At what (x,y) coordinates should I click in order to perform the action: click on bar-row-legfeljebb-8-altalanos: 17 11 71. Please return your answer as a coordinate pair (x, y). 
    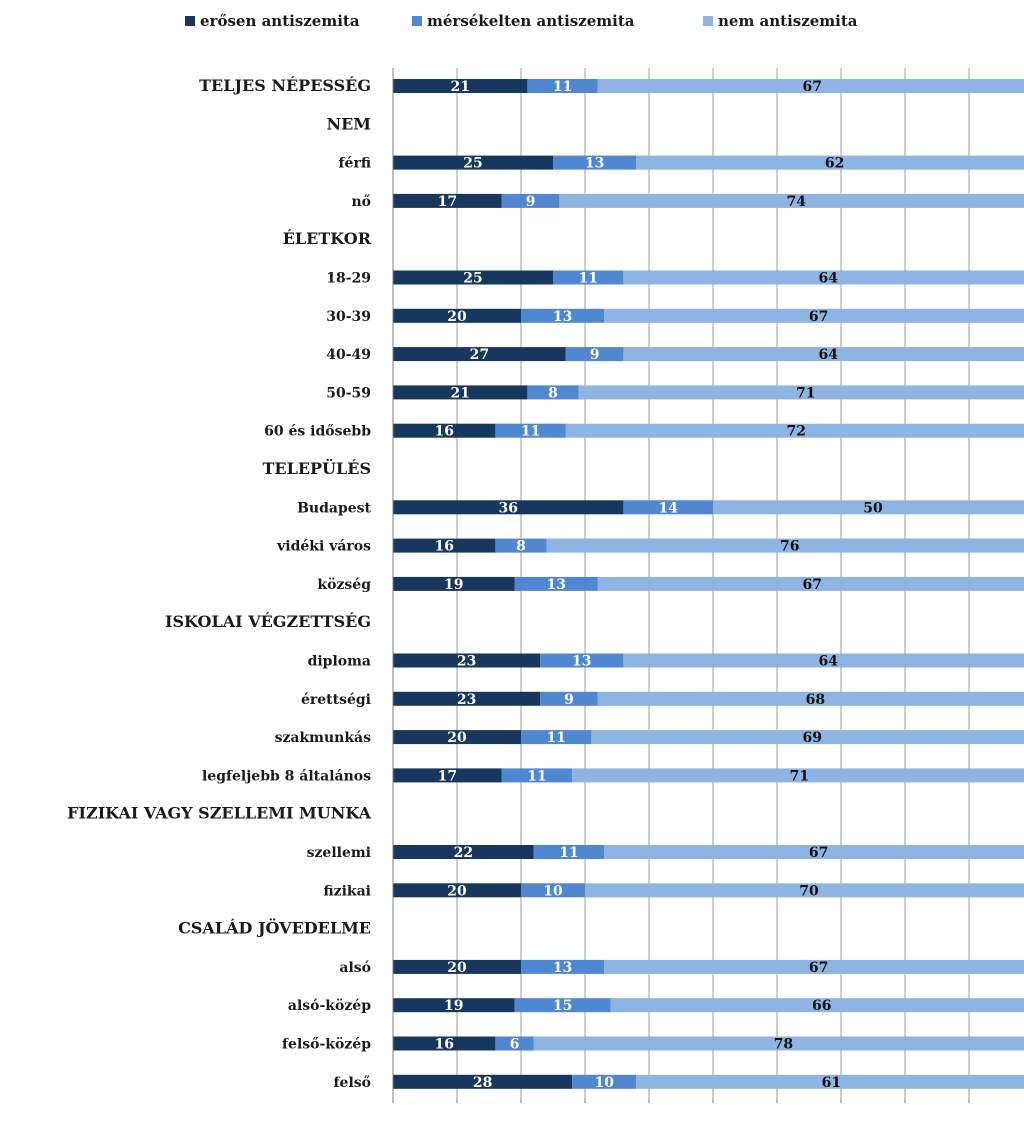
    Looking at the image, I should click on (708, 776).